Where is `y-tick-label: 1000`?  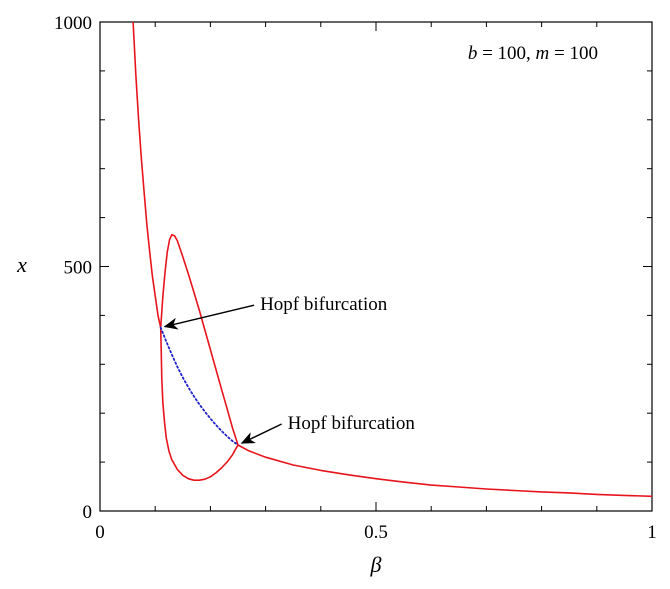 y-tick-label: 1000 is located at coordinates (73, 23).